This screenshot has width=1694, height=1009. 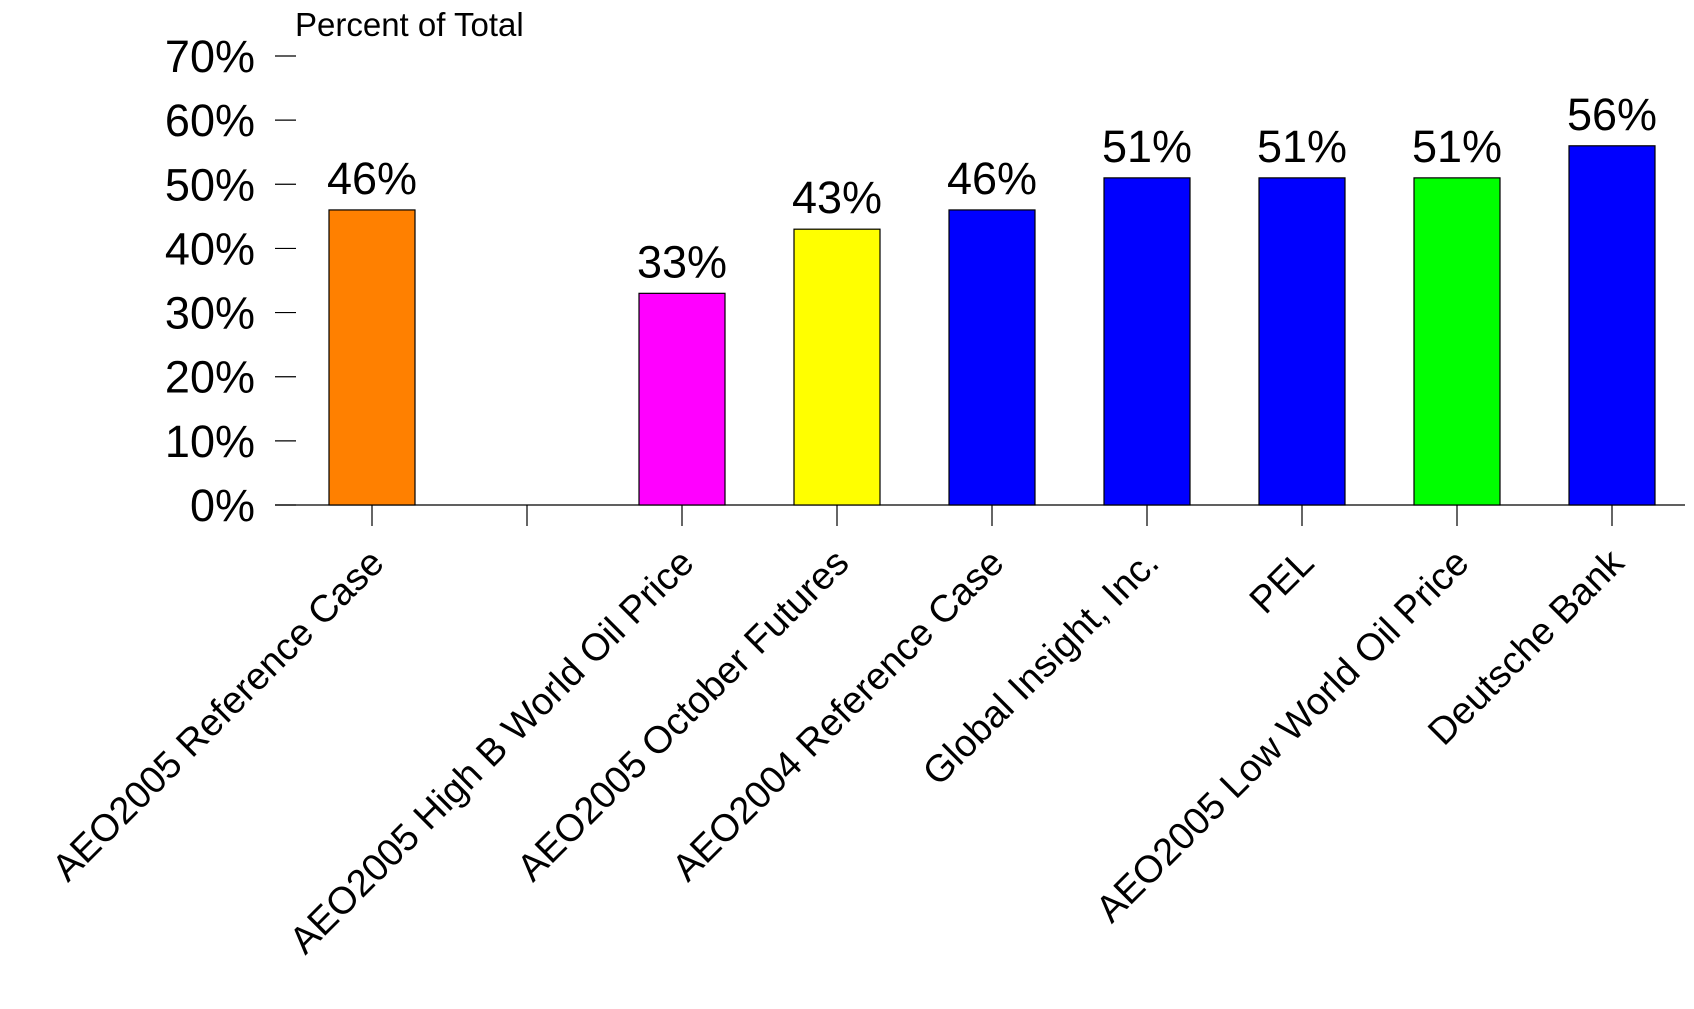 What do you see at coordinates (230, 281) in the screenshot?
I see `y-axis: 0% 10% 20% 30% 40% 50% 60% 70%` at bounding box center [230, 281].